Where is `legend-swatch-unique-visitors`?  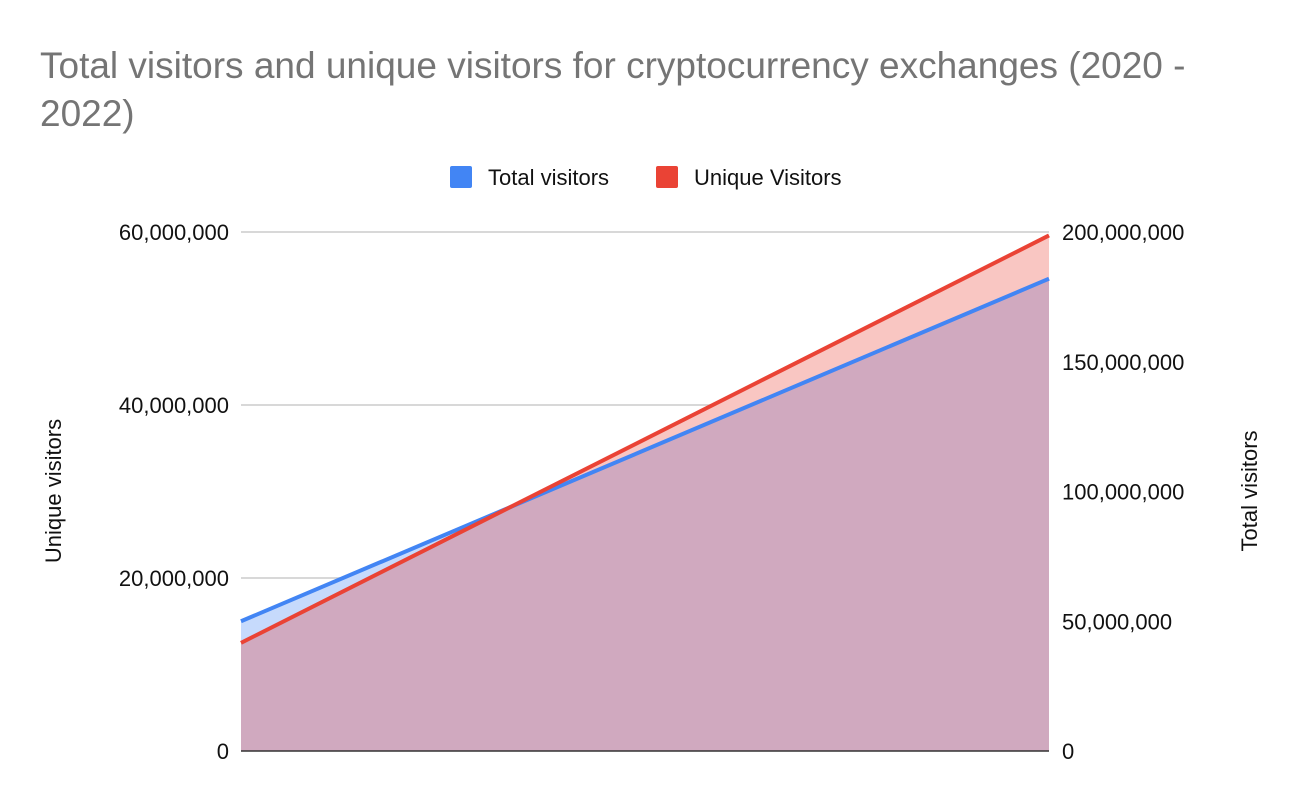 legend-swatch-unique-visitors is located at coordinates (667, 177).